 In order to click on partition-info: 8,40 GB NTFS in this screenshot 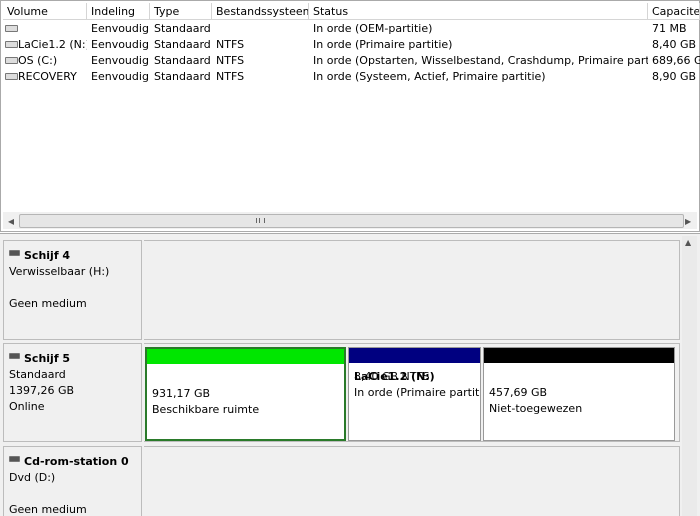, I will do `click(392, 376)`.